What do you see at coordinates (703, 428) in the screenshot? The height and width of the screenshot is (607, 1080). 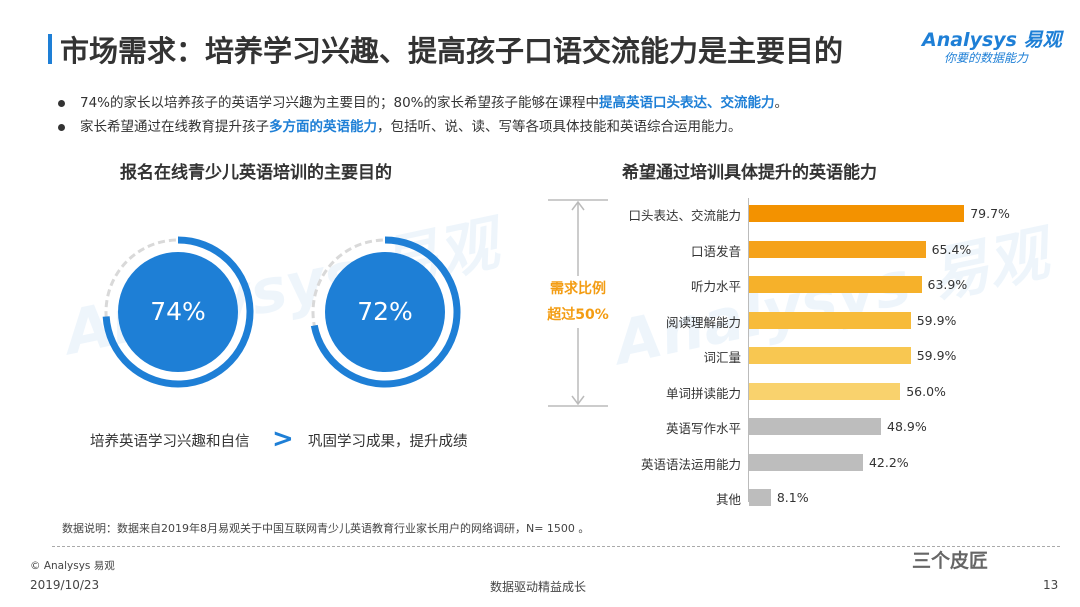 I see `bar-category-label: 英语写作水平` at bounding box center [703, 428].